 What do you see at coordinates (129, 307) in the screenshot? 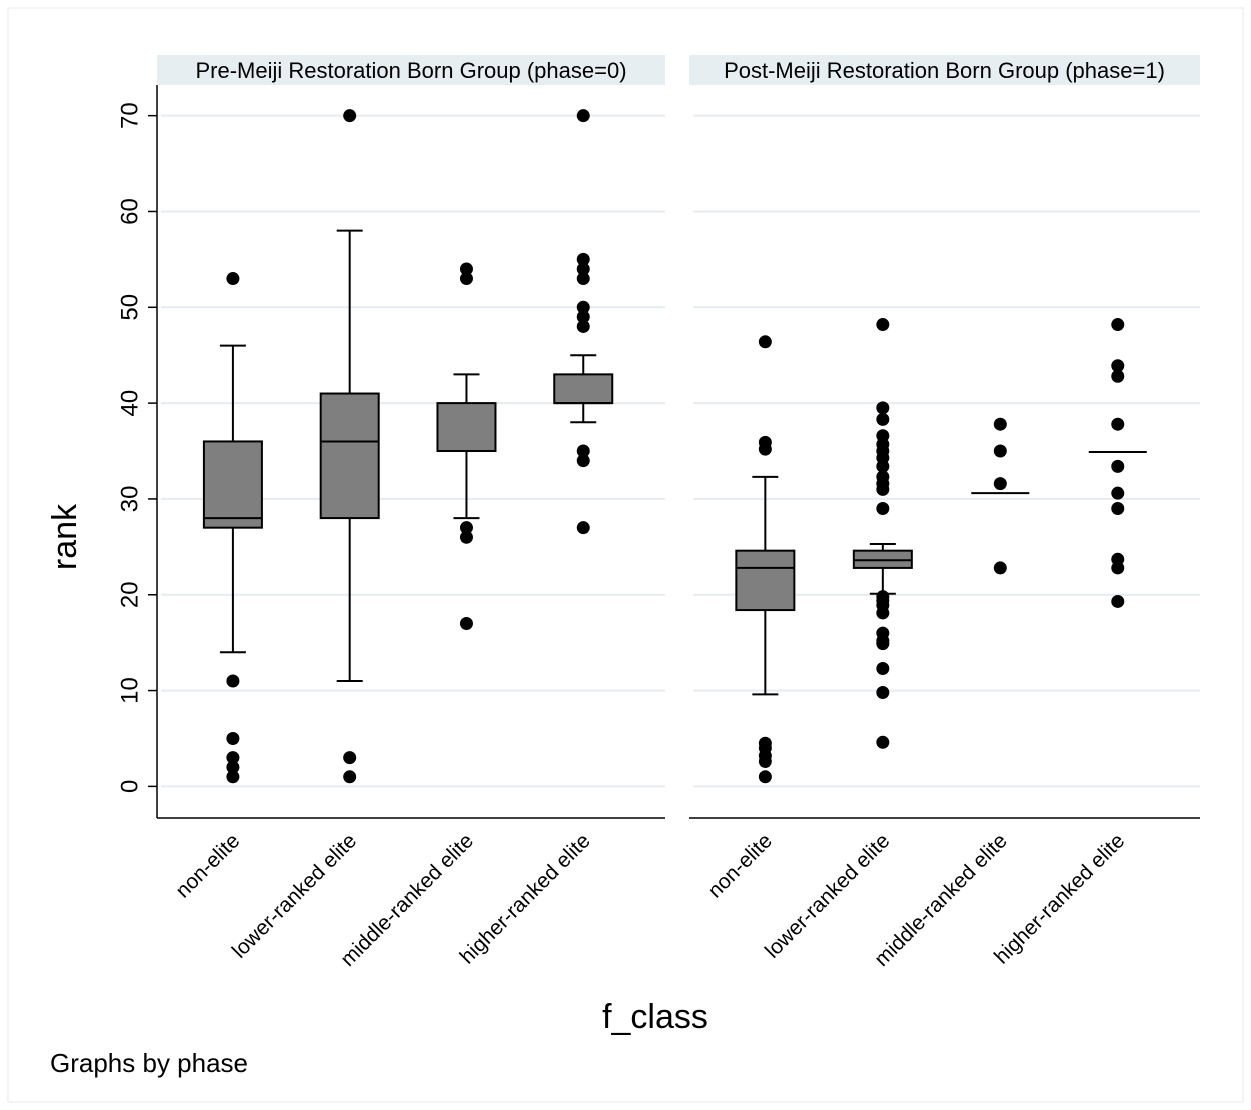
I see `y-tick-label: 50` at bounding box center [129, 307].